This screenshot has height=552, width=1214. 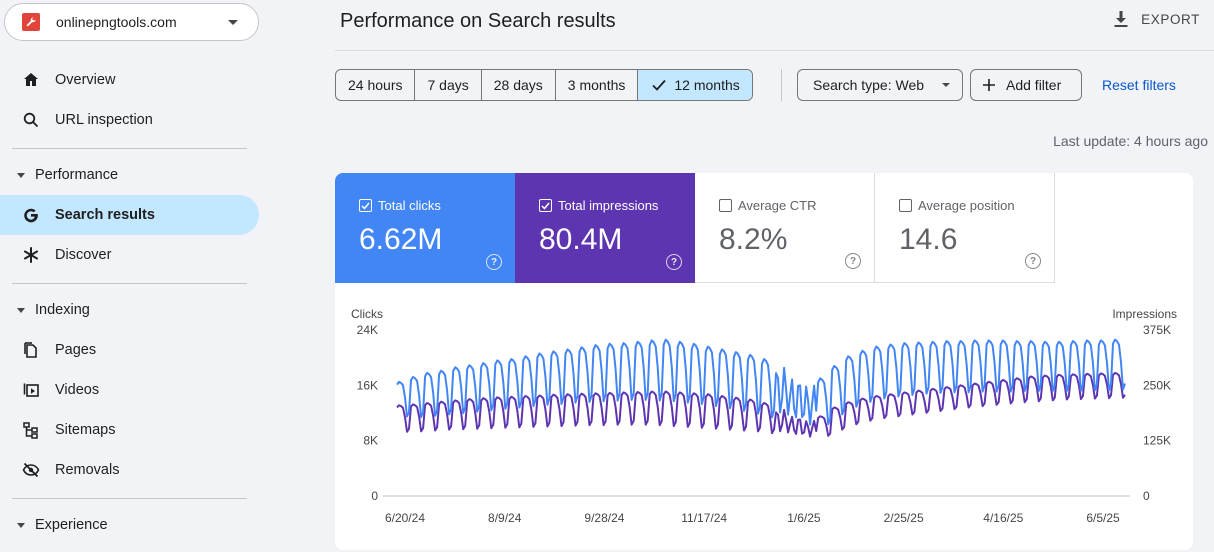 What do you see at coordinates (129, 350) in the screenshot?
I see `nav-item-pages: Pages` at bounding box center [129, 350].